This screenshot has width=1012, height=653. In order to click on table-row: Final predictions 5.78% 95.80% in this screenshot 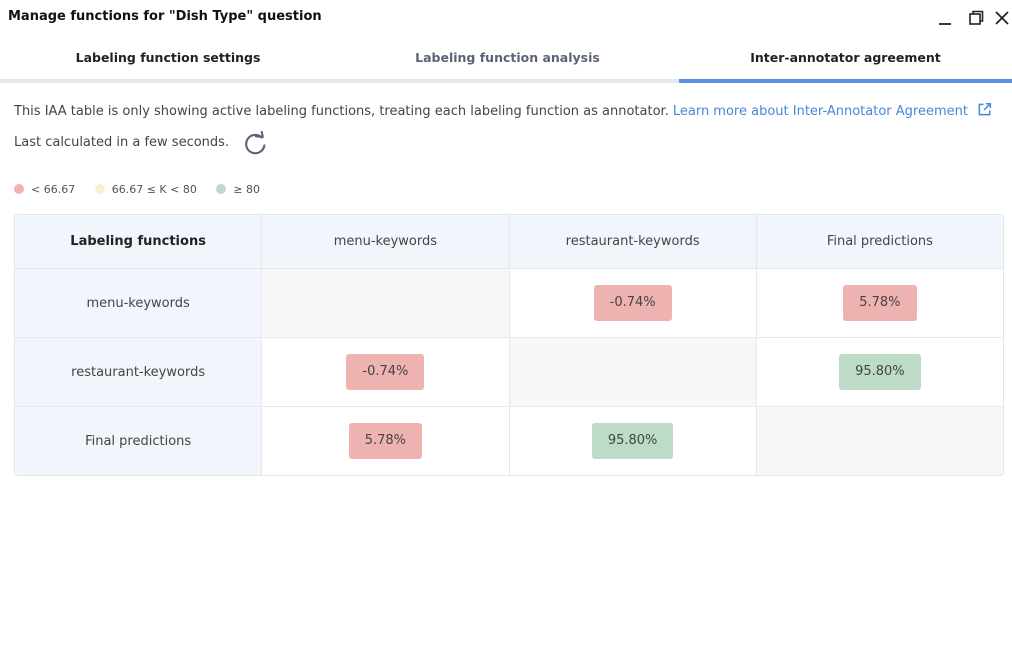, I will do `click(509, 440)`.